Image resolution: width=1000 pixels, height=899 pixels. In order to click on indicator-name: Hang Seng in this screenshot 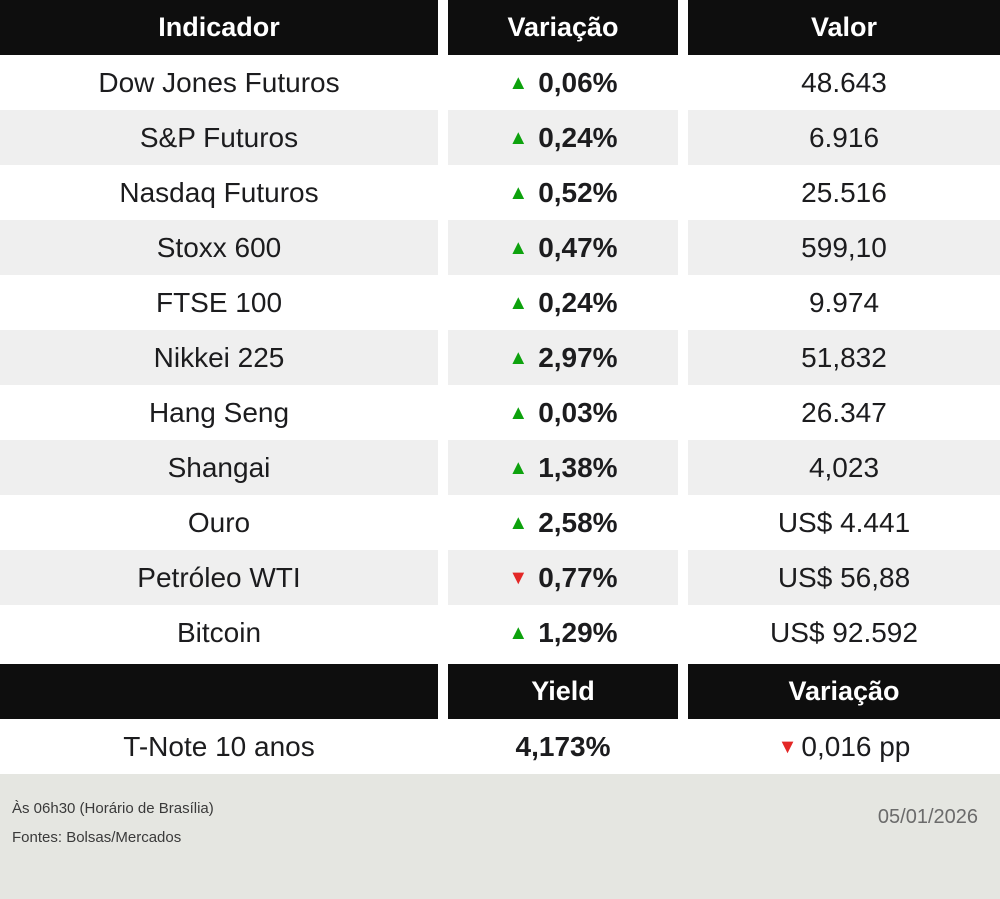, I will do `click(219, 412)`.